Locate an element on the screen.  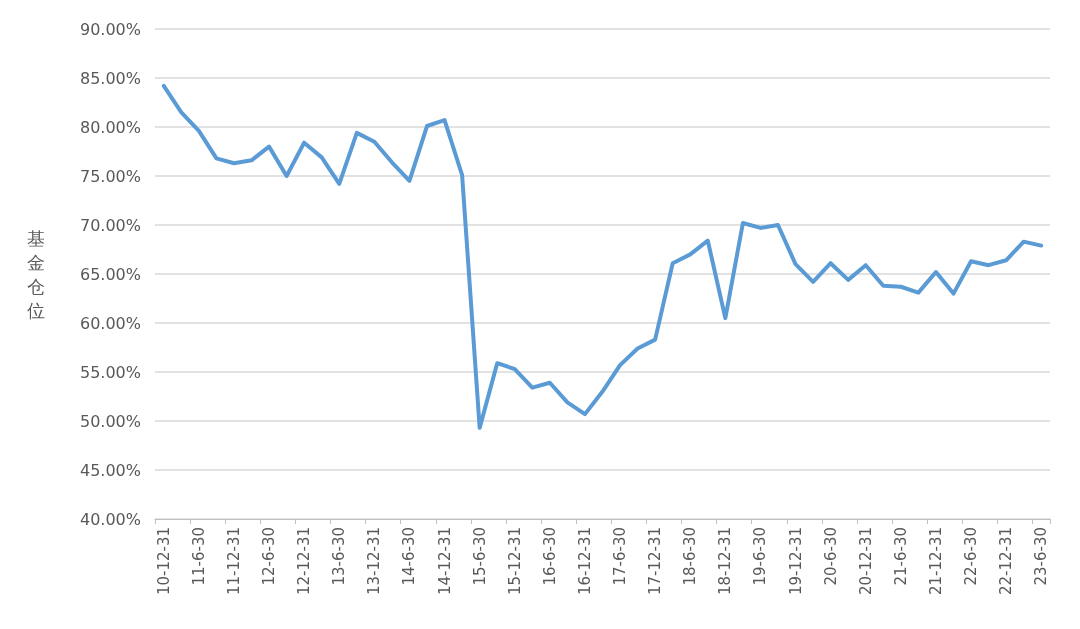
x-tick-label: 11-6-30 is located at coordinates (198, 556).